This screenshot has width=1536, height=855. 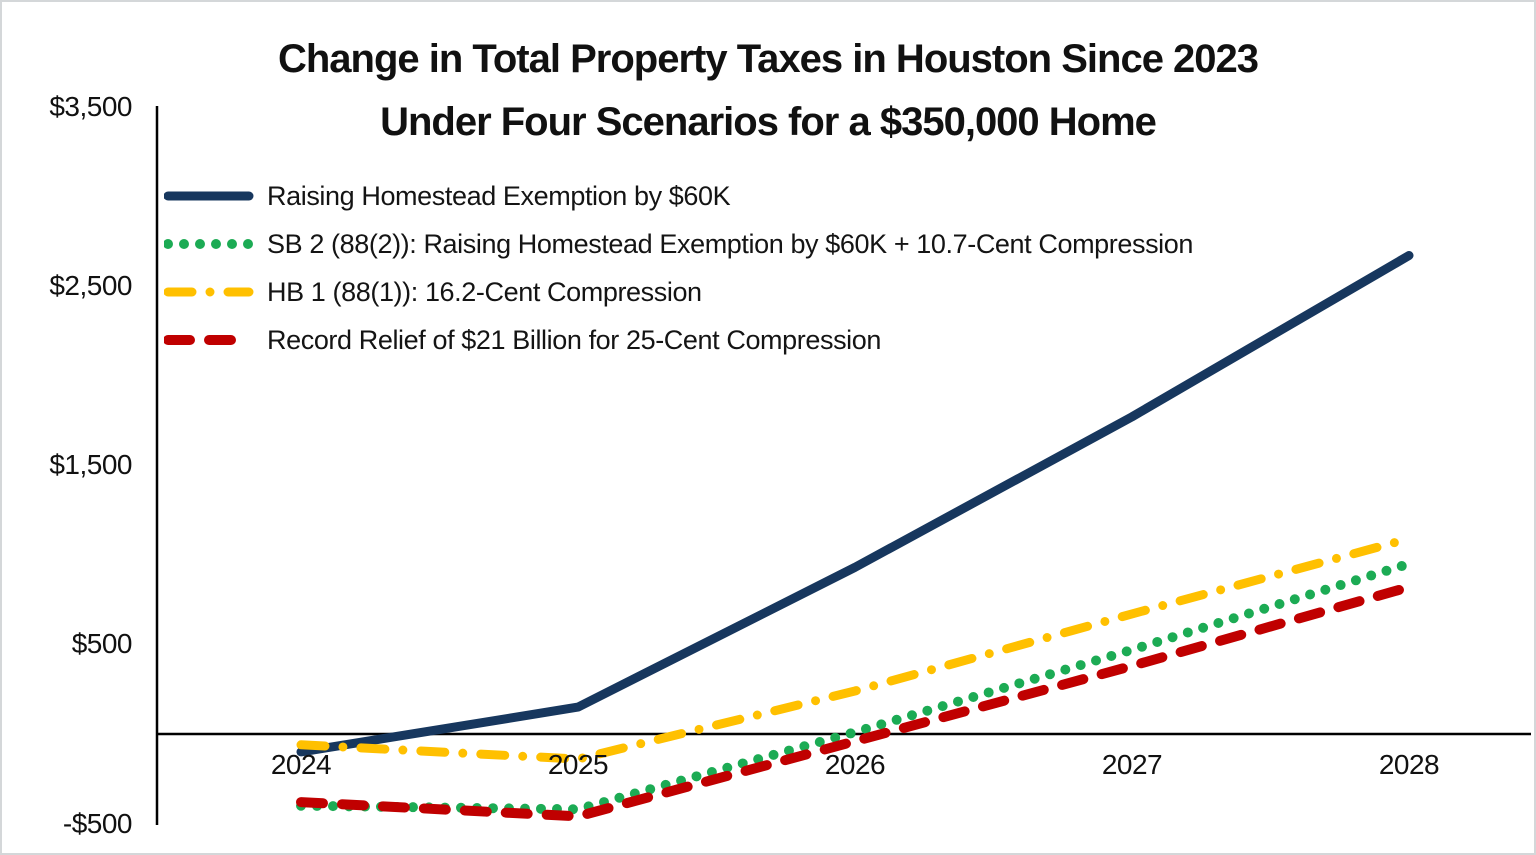 What do you see at coordinates (768, 122) in the screenshot?
I see `chart-title-line2: Under Four Scenarios for a $350,000 Home` at bounding box center [768, 122].